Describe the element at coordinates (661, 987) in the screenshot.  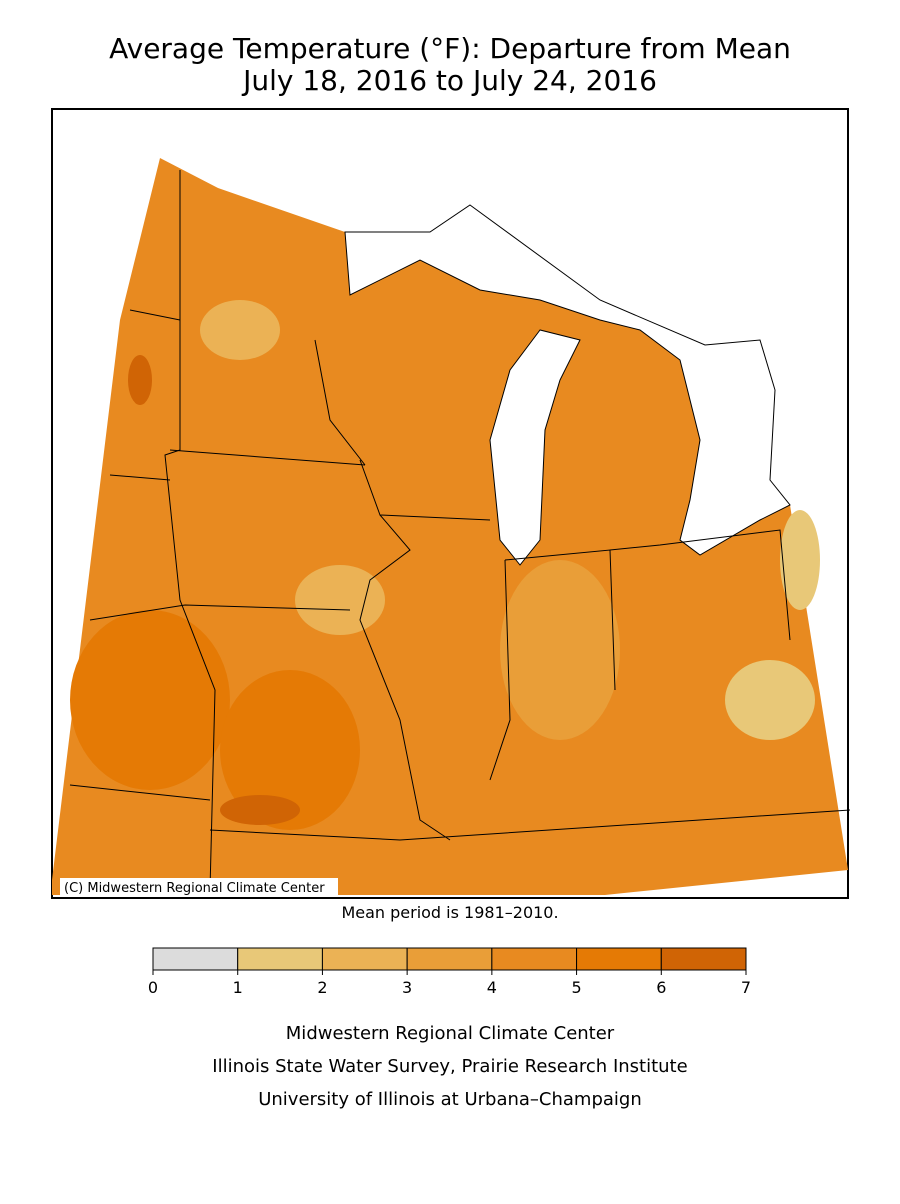
I see `legend-tick-label: 6` at that location.